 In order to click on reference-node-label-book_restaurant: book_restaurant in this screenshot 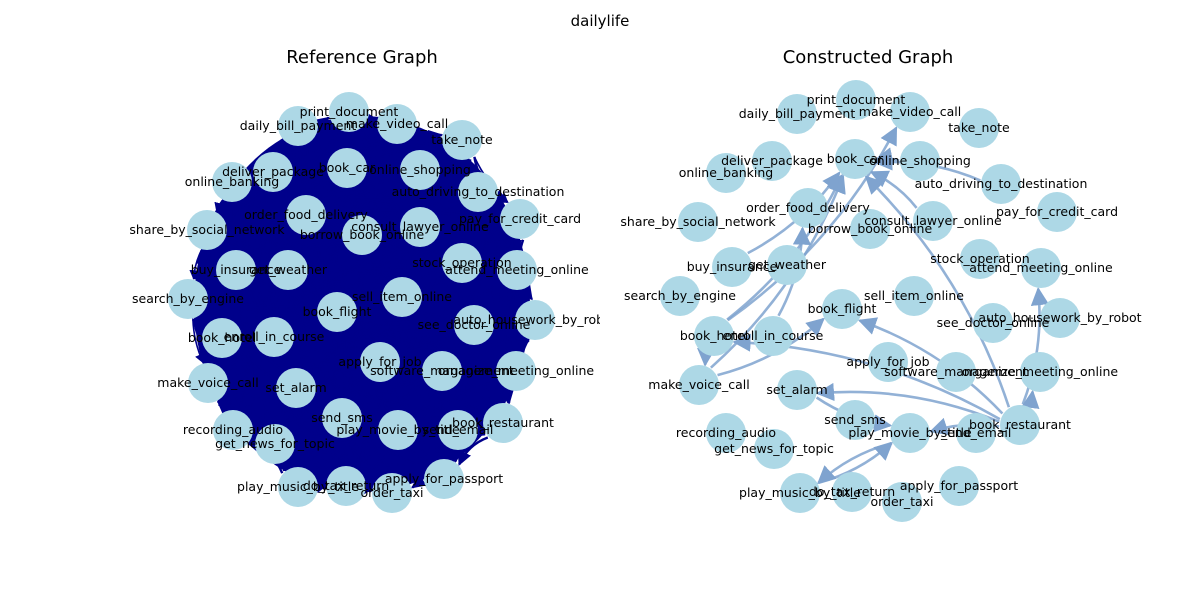, I will do `click(503, 422)`.